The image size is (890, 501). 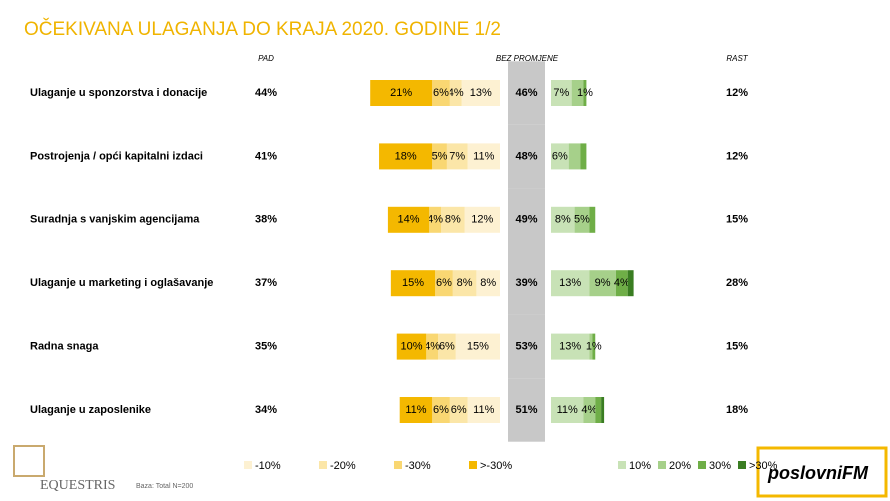 I want to click on rast-total: 12%, so click(x=737, y=156).